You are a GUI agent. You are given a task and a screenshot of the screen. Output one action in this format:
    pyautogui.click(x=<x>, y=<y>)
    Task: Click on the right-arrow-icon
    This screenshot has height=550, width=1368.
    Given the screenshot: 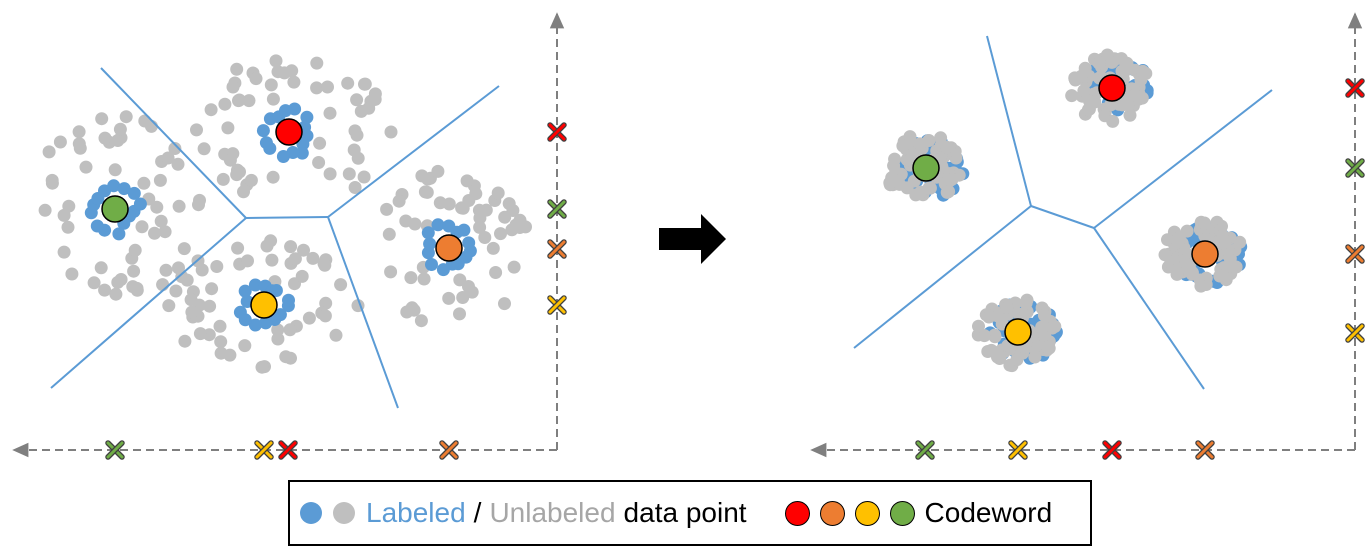 What is the action you would take?
    pyautogui.click(x=692, y=239)
    